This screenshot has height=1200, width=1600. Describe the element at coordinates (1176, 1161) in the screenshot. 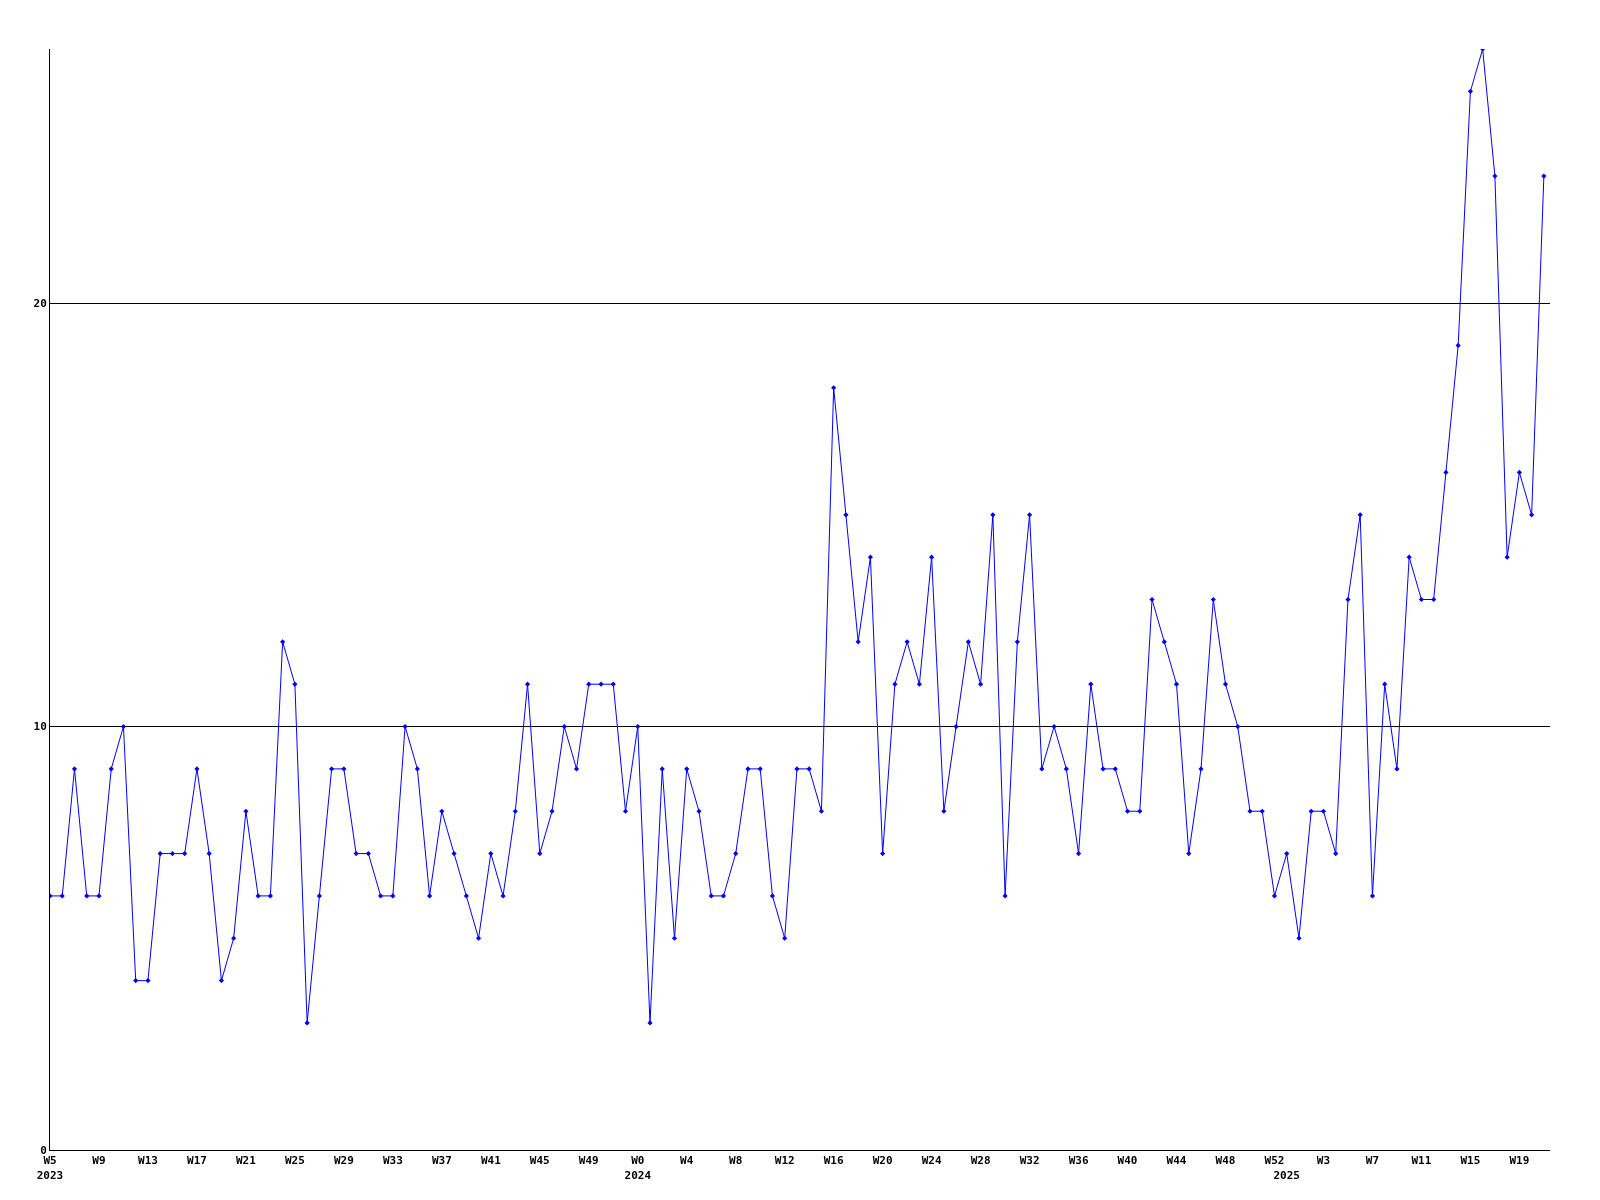

I see `x-tick-label: W44` at that location.